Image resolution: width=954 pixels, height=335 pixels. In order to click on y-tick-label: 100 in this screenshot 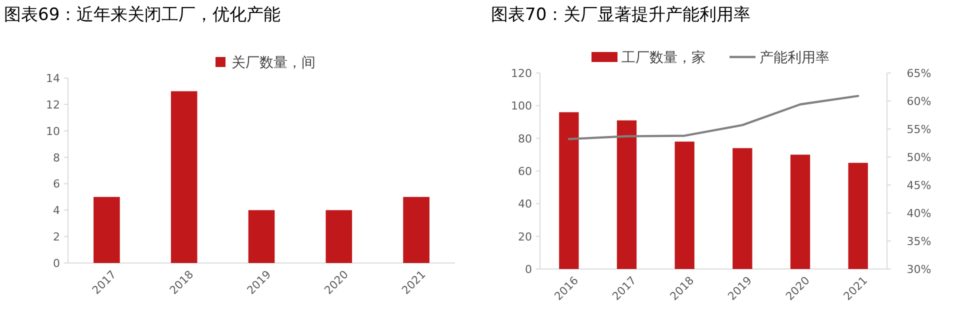, I will do `click(521, 106)`.